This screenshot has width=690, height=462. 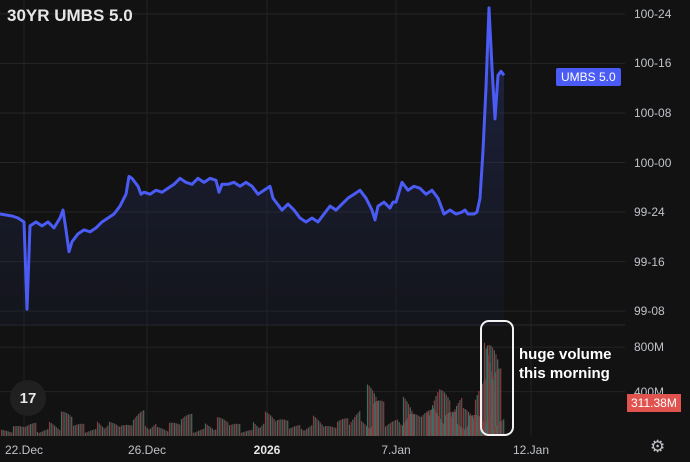 What do you see at coordinates (24, 450) in the screenshot?
I see `time-tick-label: 22.Dec` at bounding box center [24, 450].